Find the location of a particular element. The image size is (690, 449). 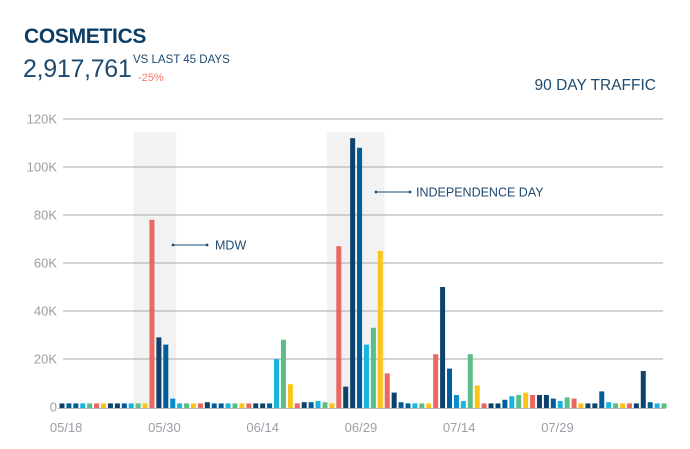

x-tick-label: 06/29 is located at coordinates (361, 427).